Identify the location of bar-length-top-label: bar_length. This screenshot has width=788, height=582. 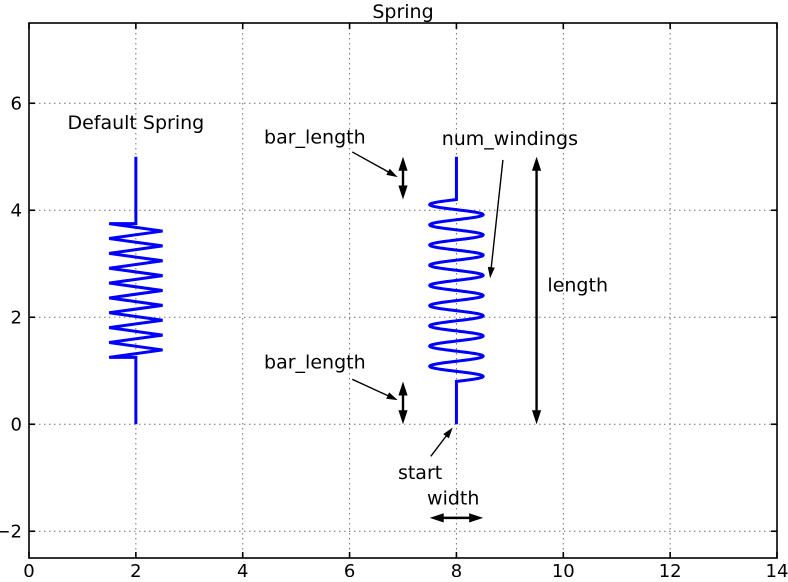
(315, 137).